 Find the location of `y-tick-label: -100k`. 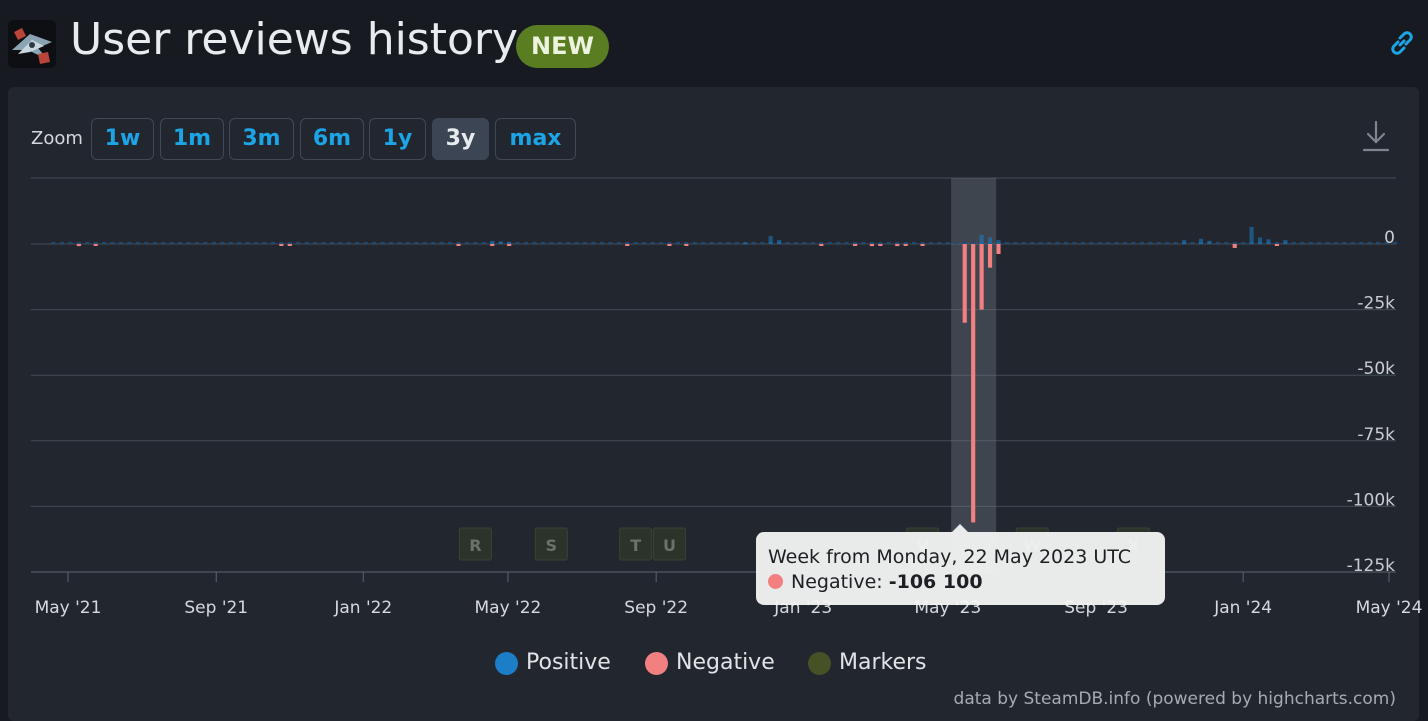

y-tick-label: -100k is located at coordinates (1371, 500).